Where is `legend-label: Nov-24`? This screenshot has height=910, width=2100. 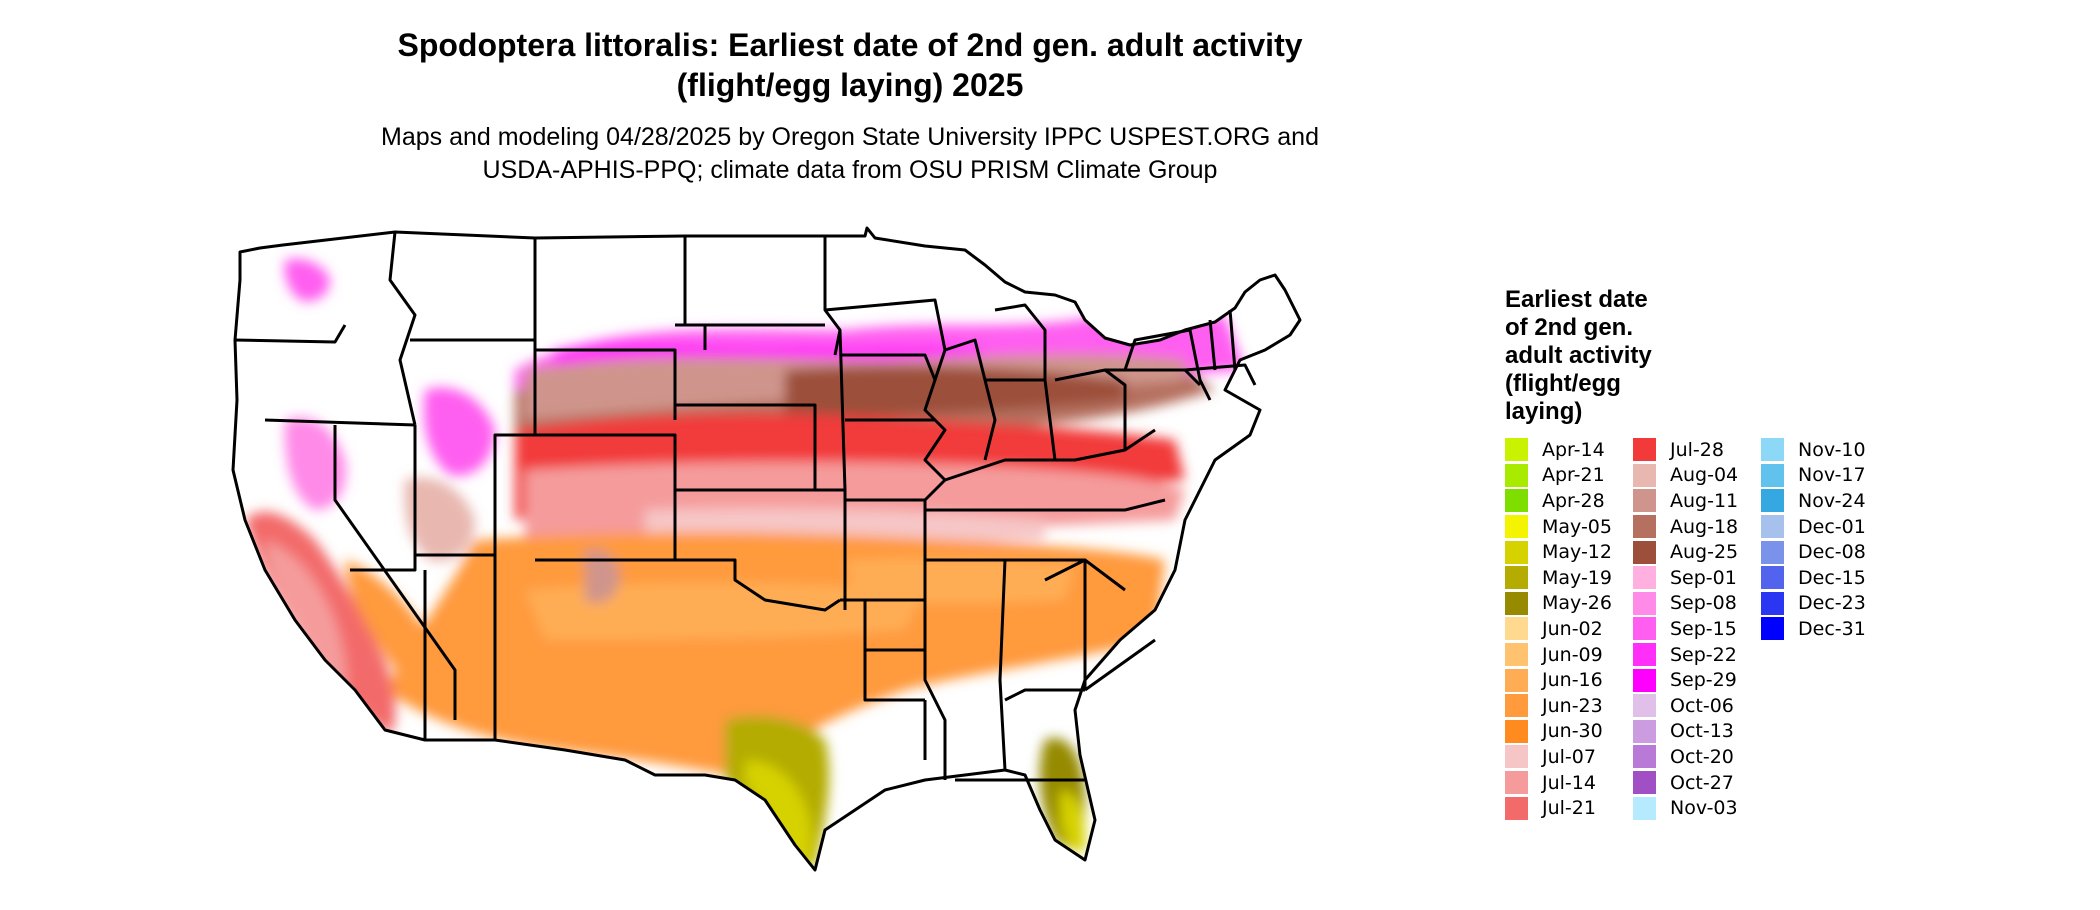
legend-label: Nov-24 is located at coordinates (1832, 500).